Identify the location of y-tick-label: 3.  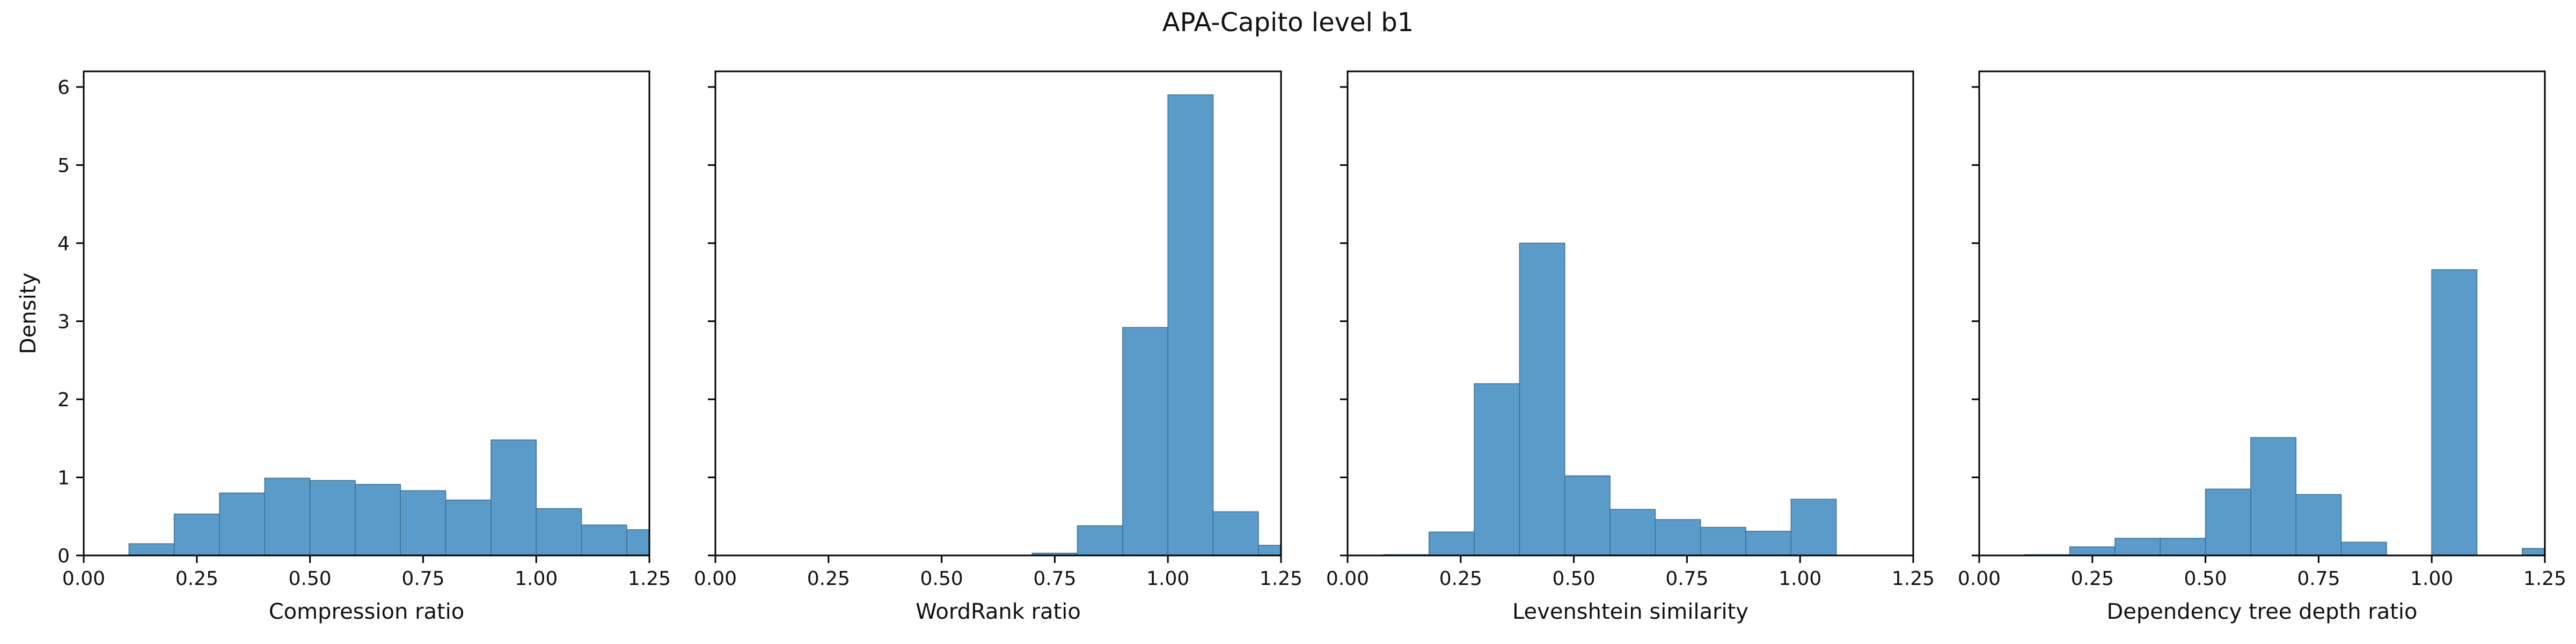
(63, 322).